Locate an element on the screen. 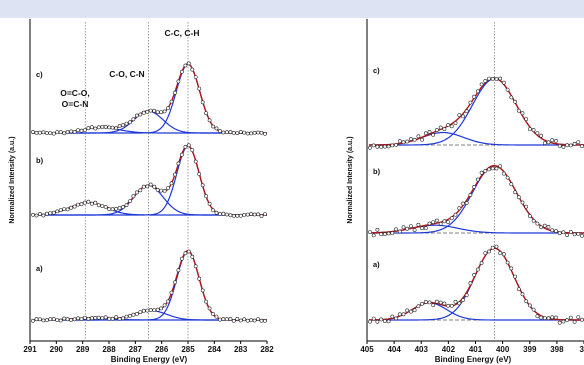 The image size is (584, 365). x-tick-label: 399 is located at coordinates (530, 349).